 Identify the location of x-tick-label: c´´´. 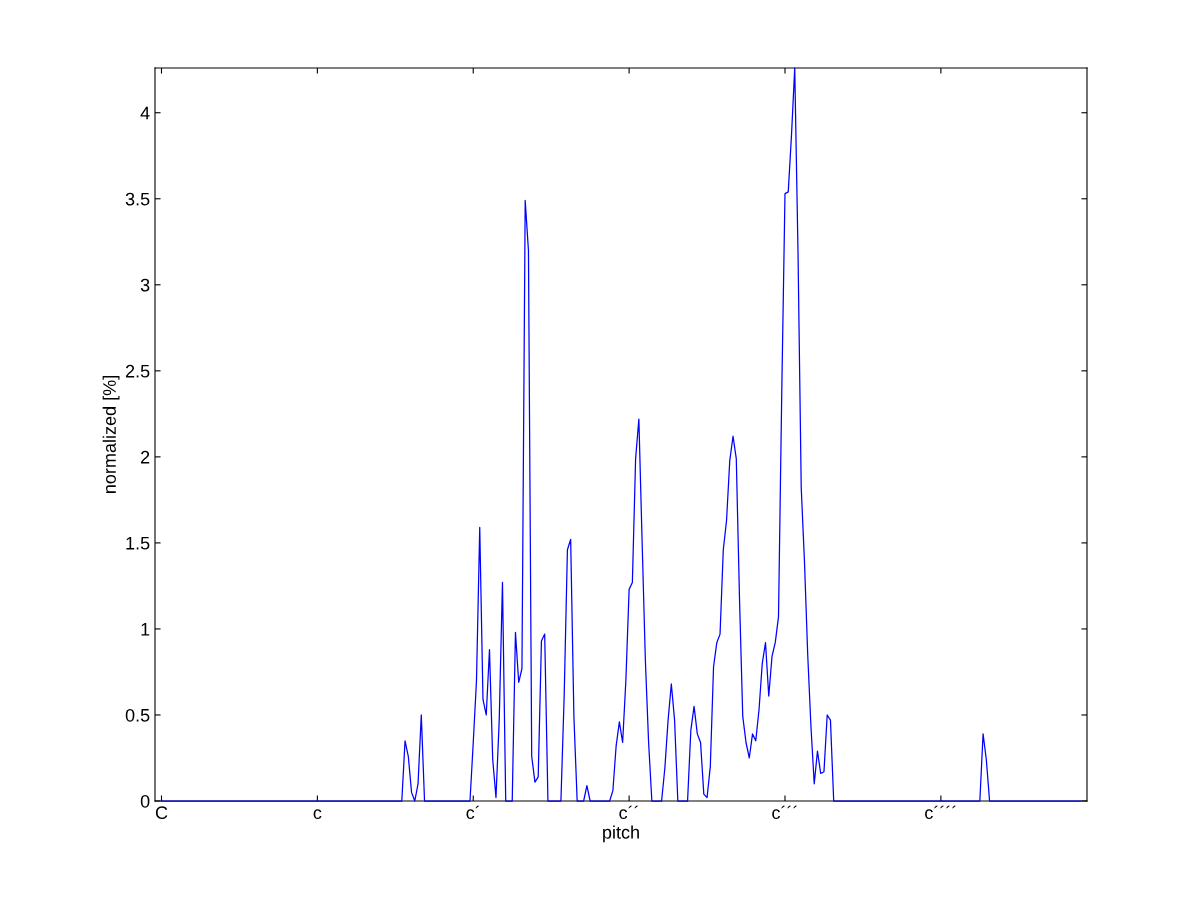
(784, 812).